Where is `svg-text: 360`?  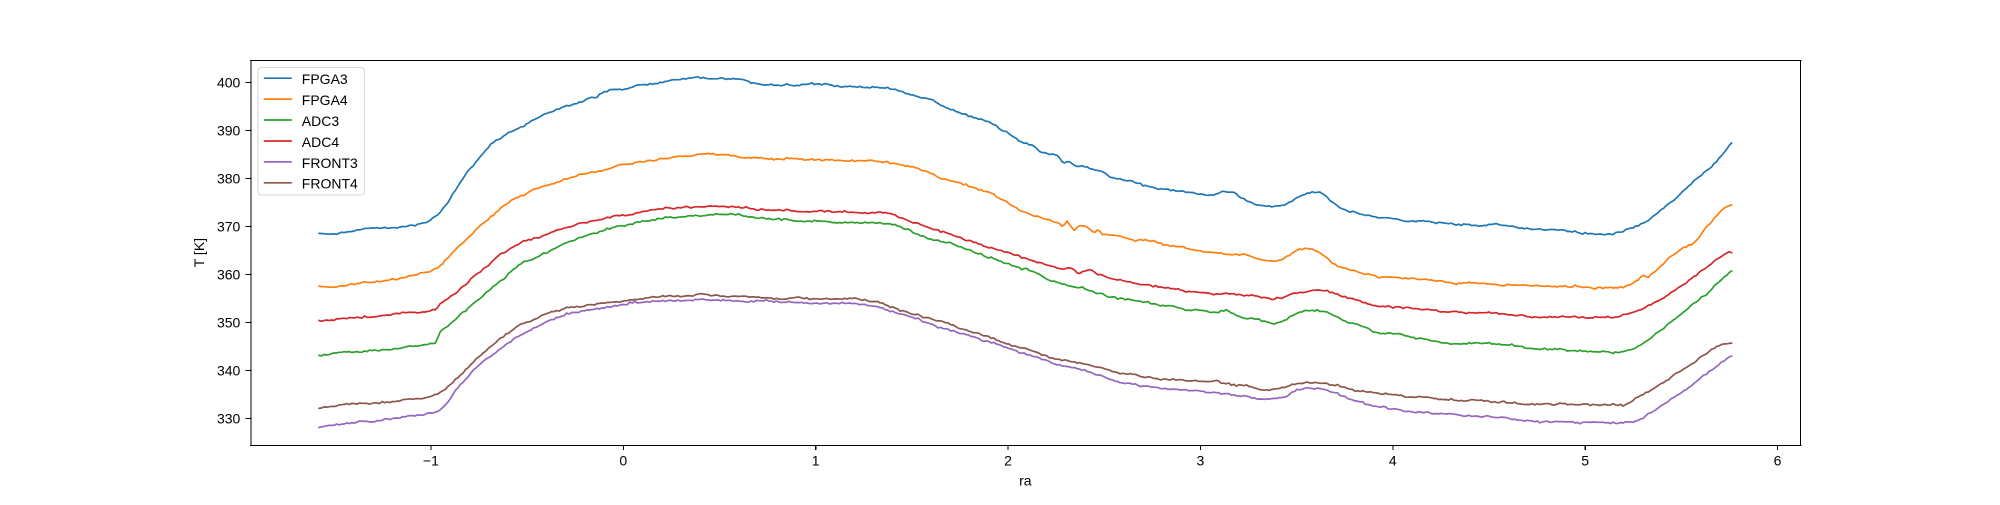 svg-text: 360 is located at coordinates (229, 275).